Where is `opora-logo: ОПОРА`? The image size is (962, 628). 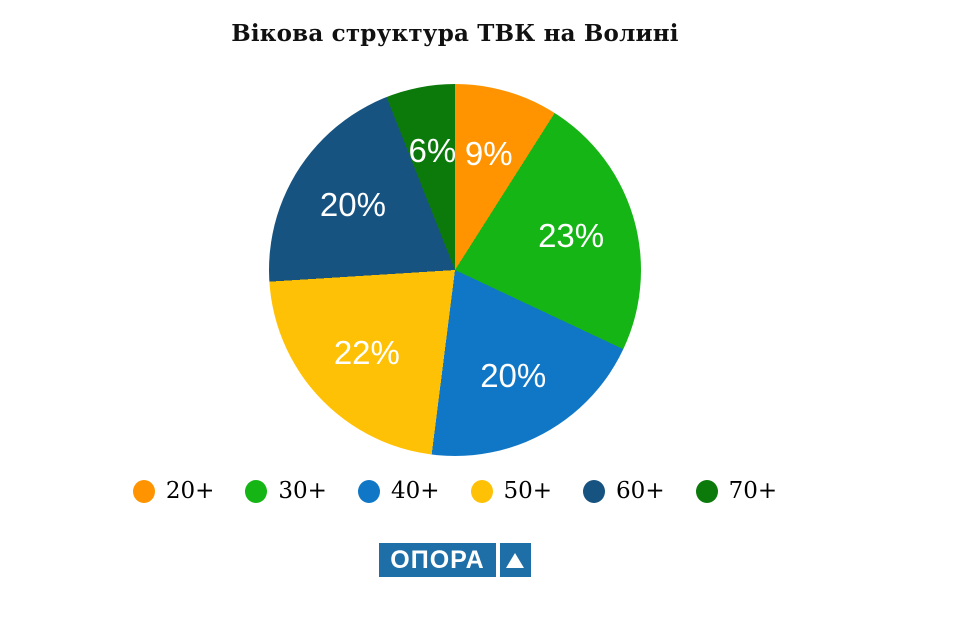
opora-logo: ОПОРА is located at coordinates (455, 560).